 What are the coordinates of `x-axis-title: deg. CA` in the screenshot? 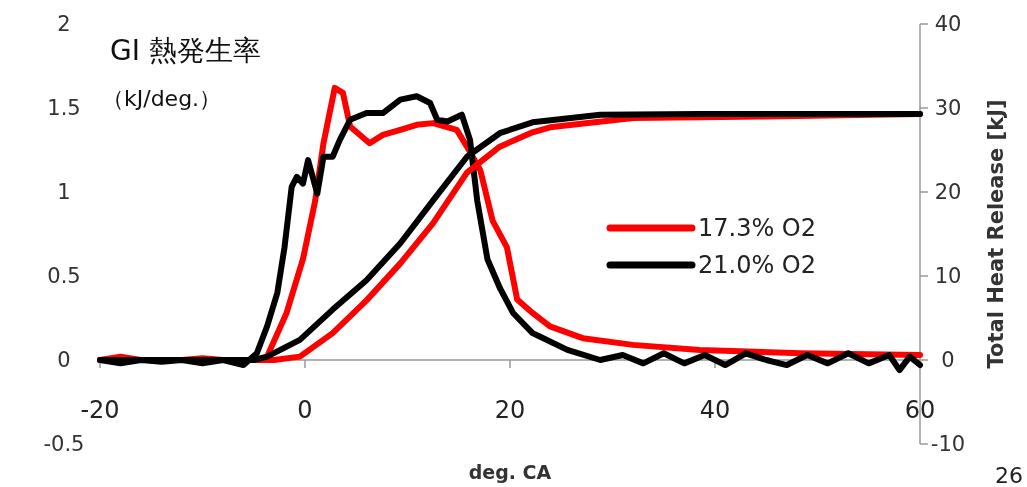 It's located at (510, 472).